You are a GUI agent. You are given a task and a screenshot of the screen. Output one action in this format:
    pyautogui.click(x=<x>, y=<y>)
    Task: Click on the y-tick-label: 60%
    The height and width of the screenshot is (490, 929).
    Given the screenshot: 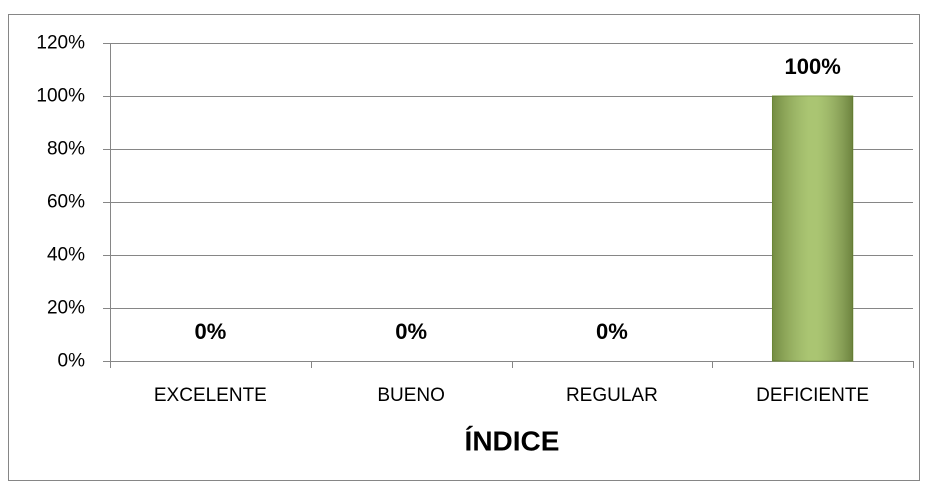 What is the action you would take?
    pyautogui.click(x=66, y=202)
    